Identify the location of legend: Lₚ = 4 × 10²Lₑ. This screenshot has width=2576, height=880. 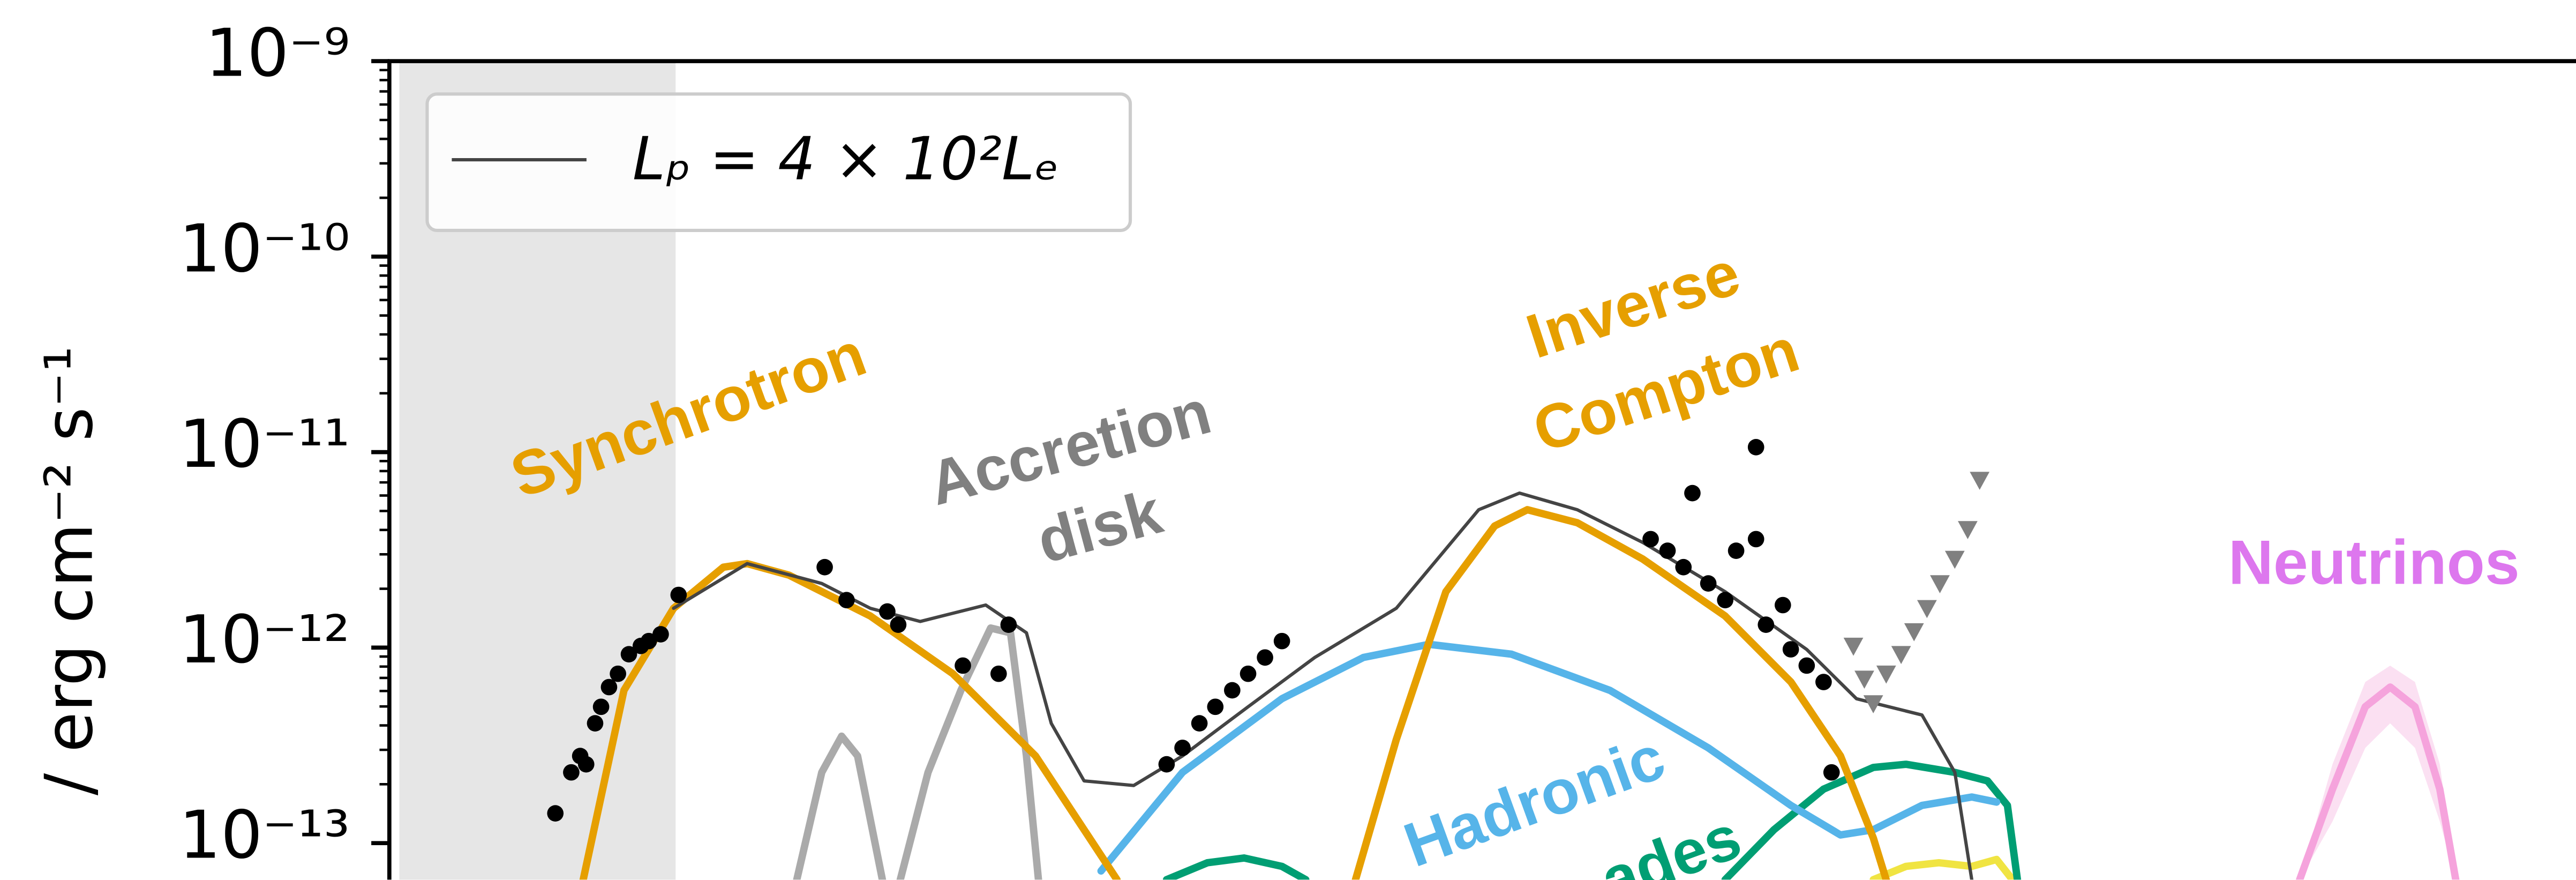
(778, 163).